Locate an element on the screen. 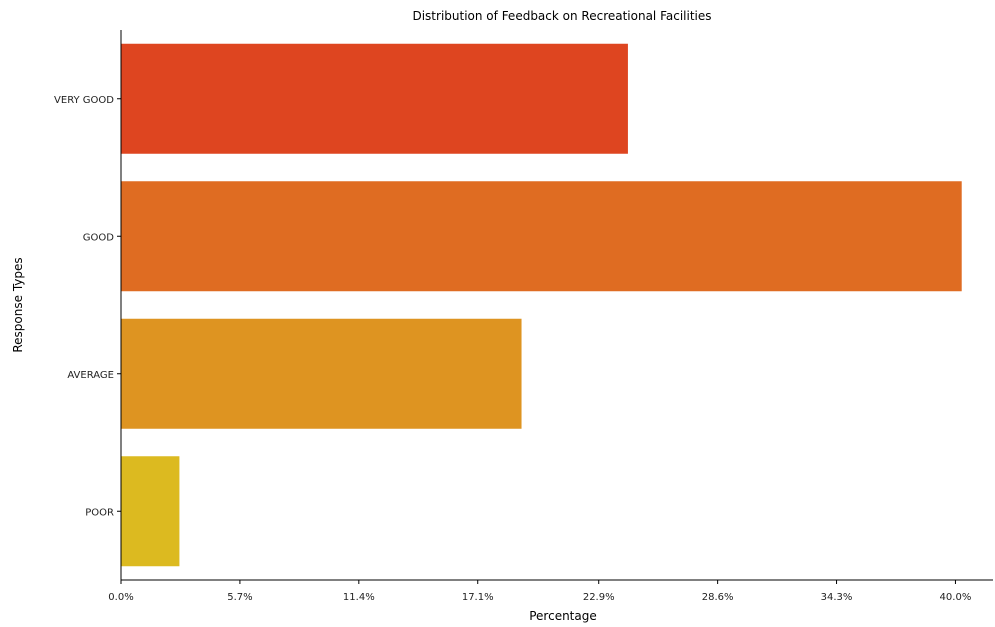 This screenshot has width=995, height=627. x-tick-label-6: 34.3% is located at coordinates (837, 597).